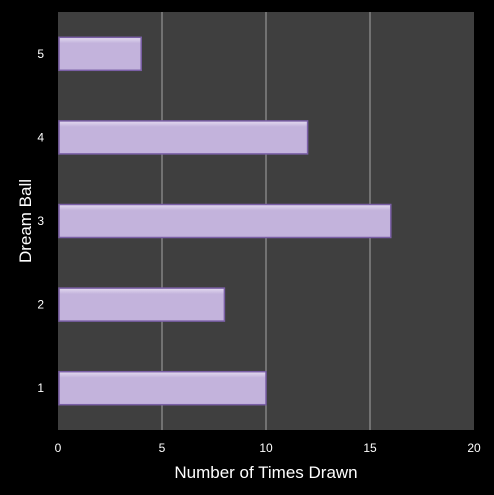  I want to click on y-axis-ticks: 1 2 3 4 5, so click(40, 221).